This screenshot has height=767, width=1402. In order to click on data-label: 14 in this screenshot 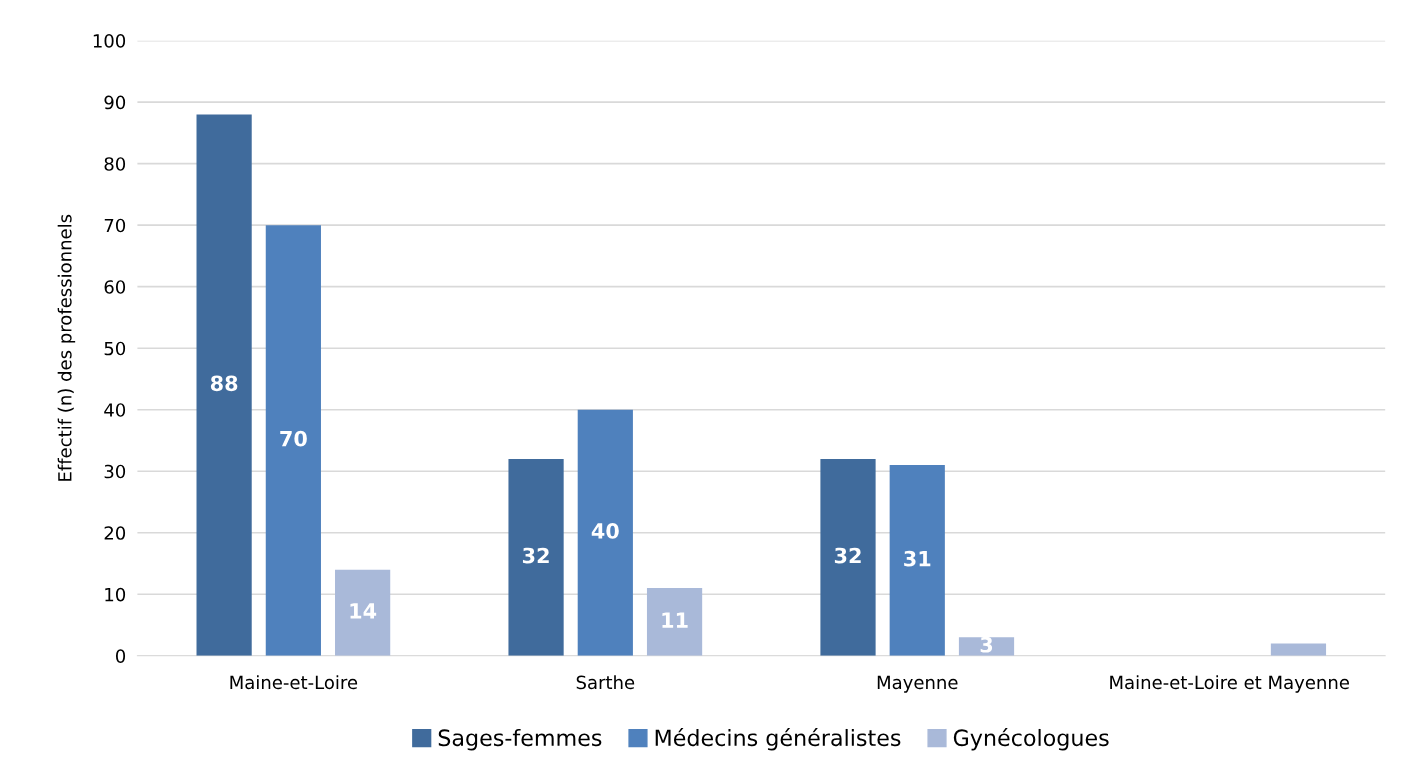, I will do `click(363, 611)`.